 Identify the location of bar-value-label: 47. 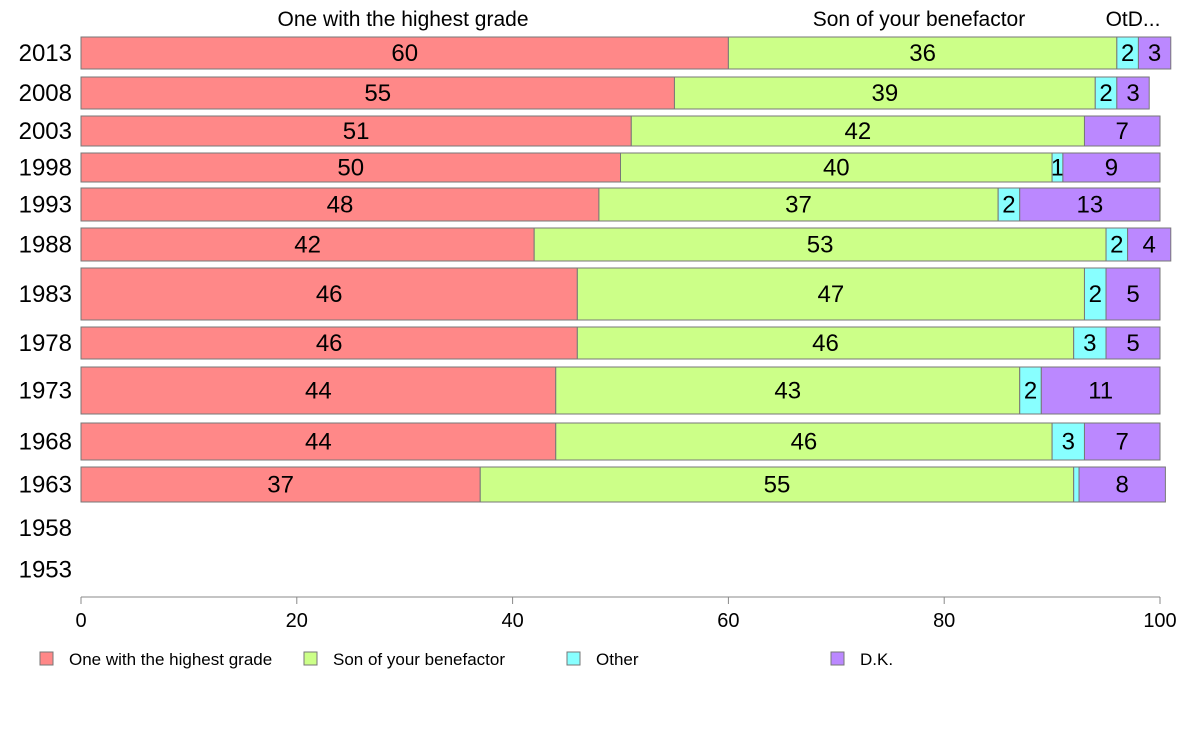
(831, 294).